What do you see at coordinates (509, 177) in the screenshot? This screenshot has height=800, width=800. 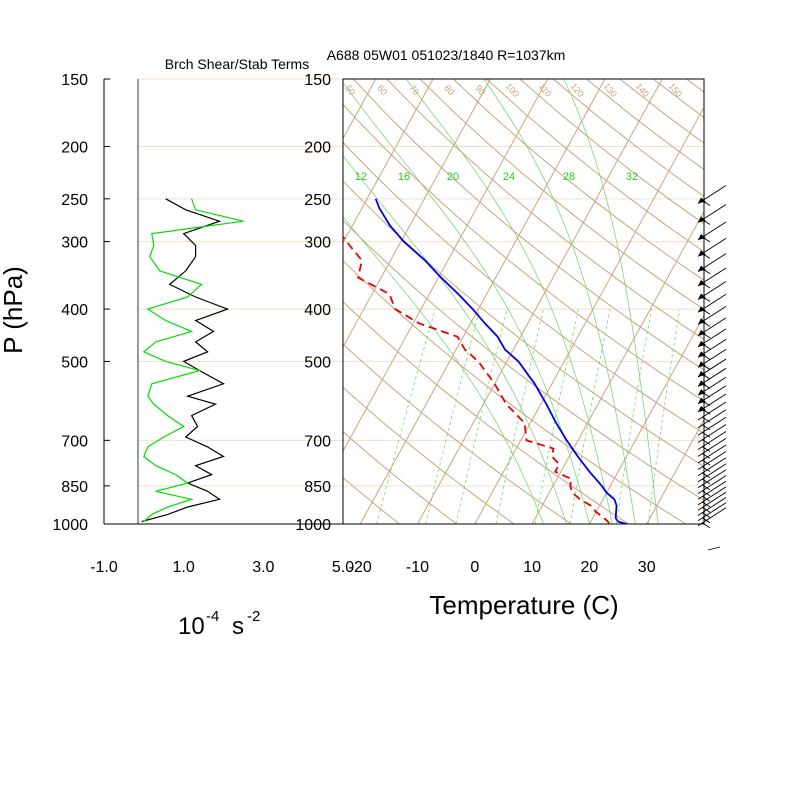 I see `moist-adiabat-label-24: 24` at bounding box center [509, 177].